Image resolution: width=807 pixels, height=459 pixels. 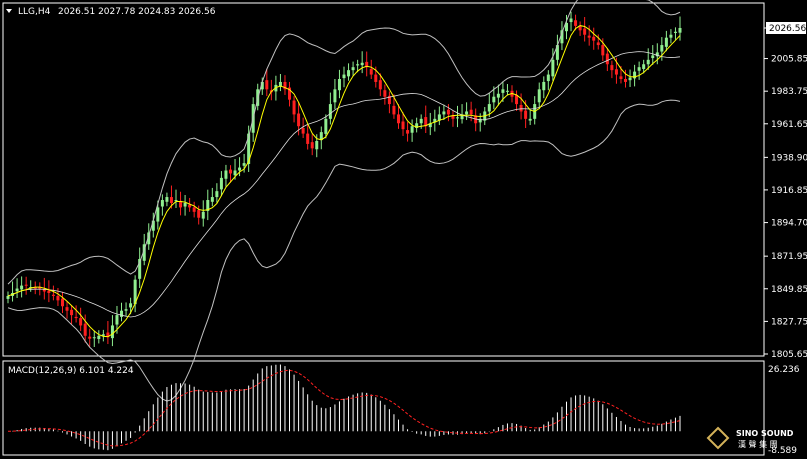 I want to click on current-price-box, so click(x=786, y=28).